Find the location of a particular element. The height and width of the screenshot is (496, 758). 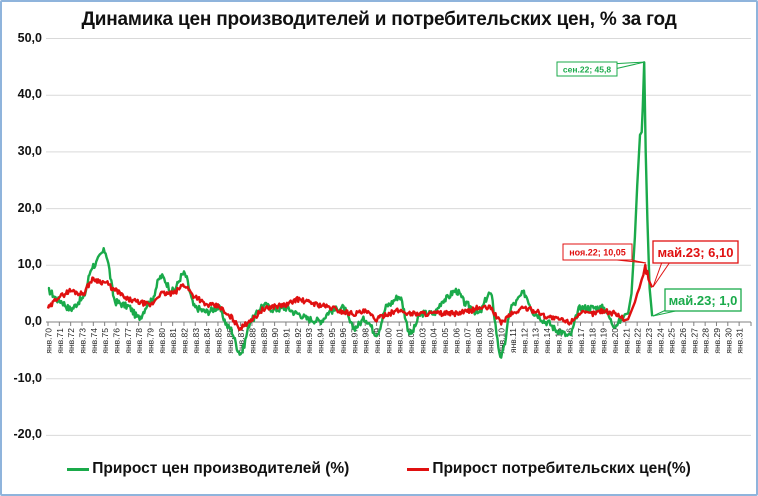

svg-text: янв.02 is located at coordinates (411, 341).